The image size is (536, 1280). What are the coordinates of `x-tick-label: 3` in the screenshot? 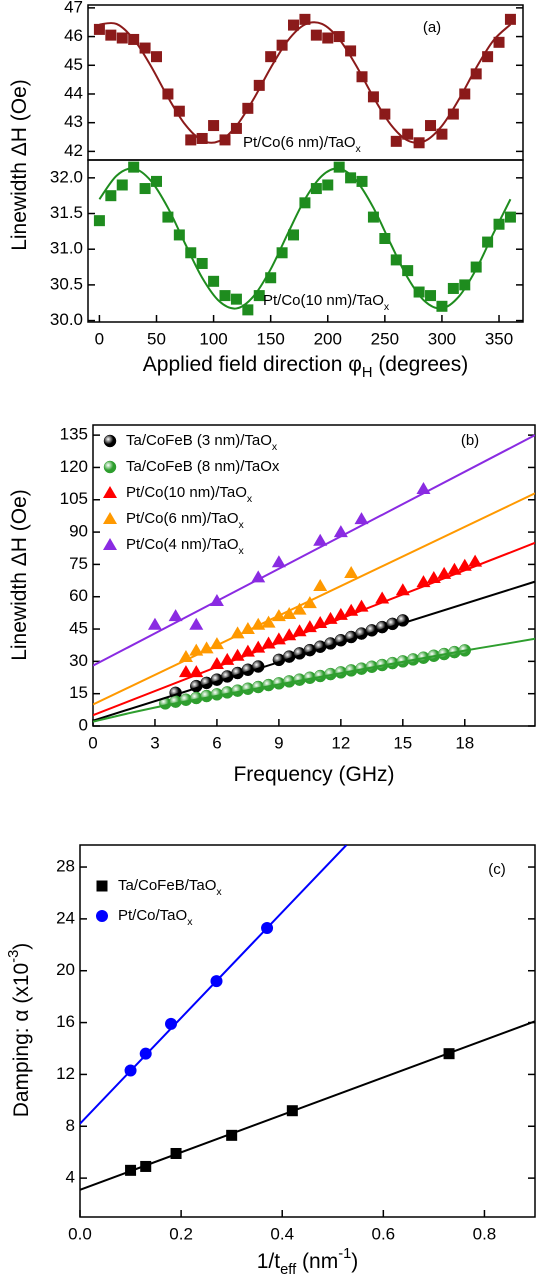 It's located at (154, 742).